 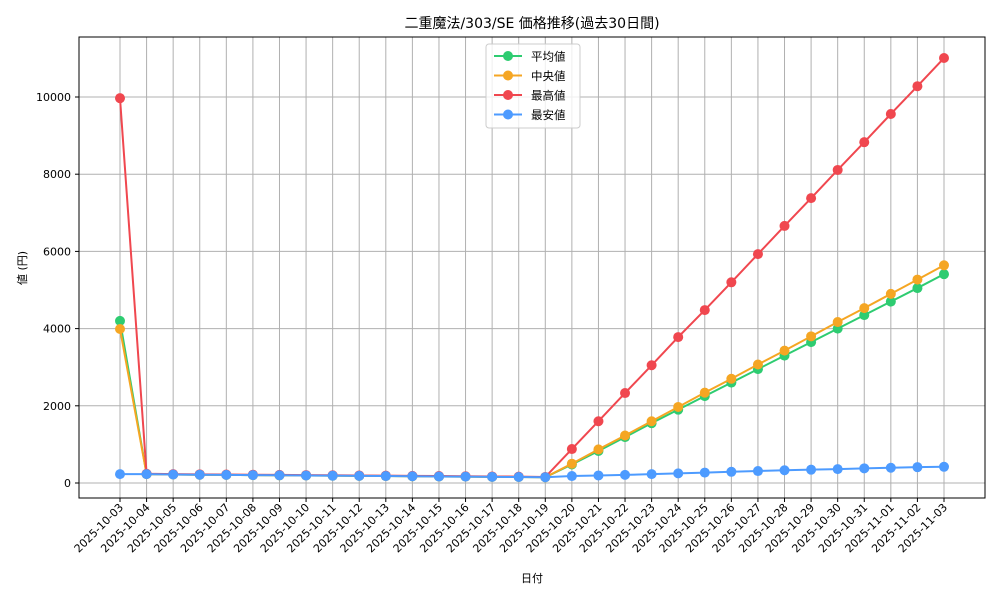 I want to click on legend-label: 中央値, so click(x=548, y=76).